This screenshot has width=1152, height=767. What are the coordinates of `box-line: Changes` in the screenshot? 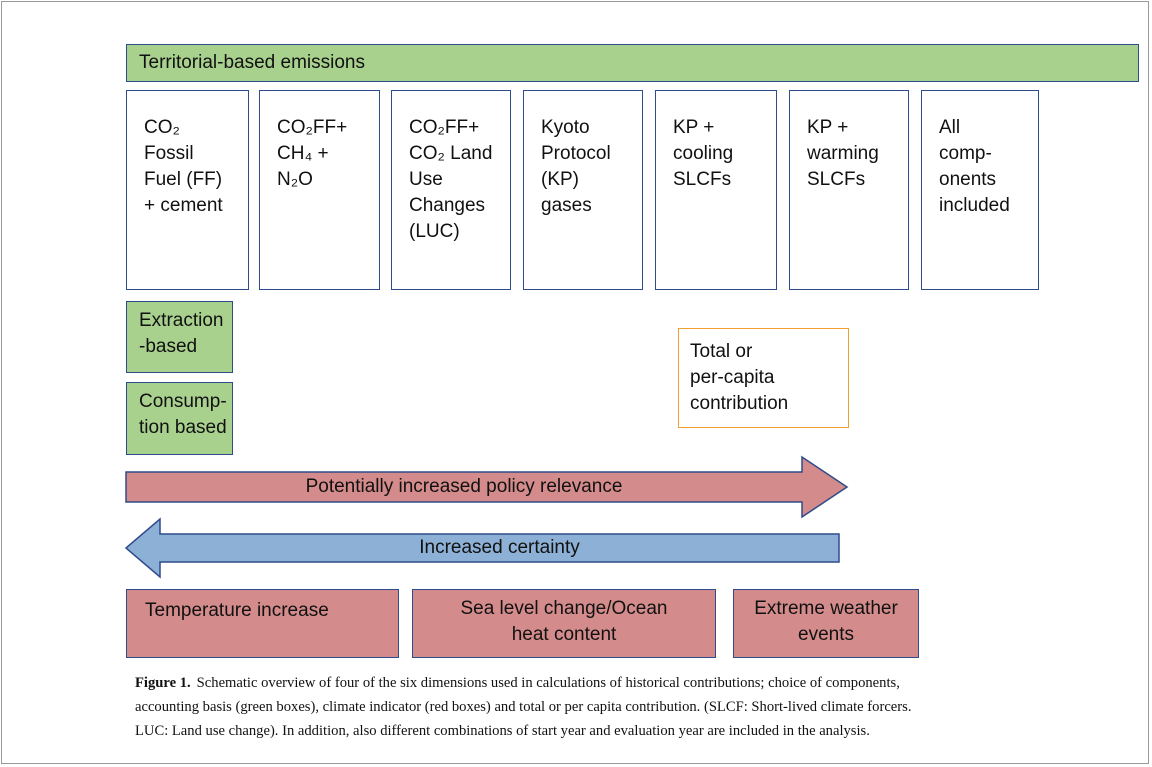 It's located at (447, 205).